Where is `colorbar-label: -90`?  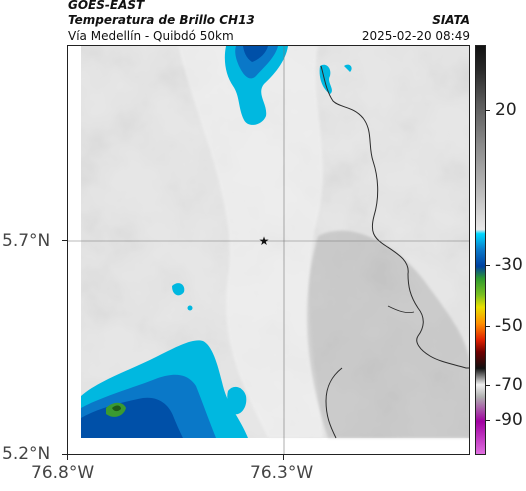
colorbar-label: -90 is located at coordinates (509, 420).